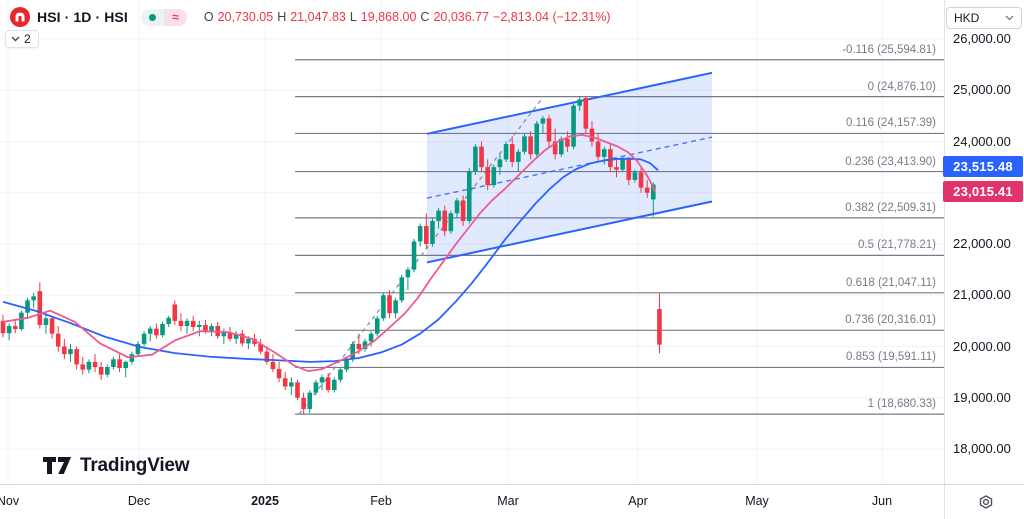 The height and width of the screenshot is (519, 1024). Describe the element at coordinates (982, 448) in the screenshot. I see `price-tick-label: 18,000.00` at that location.